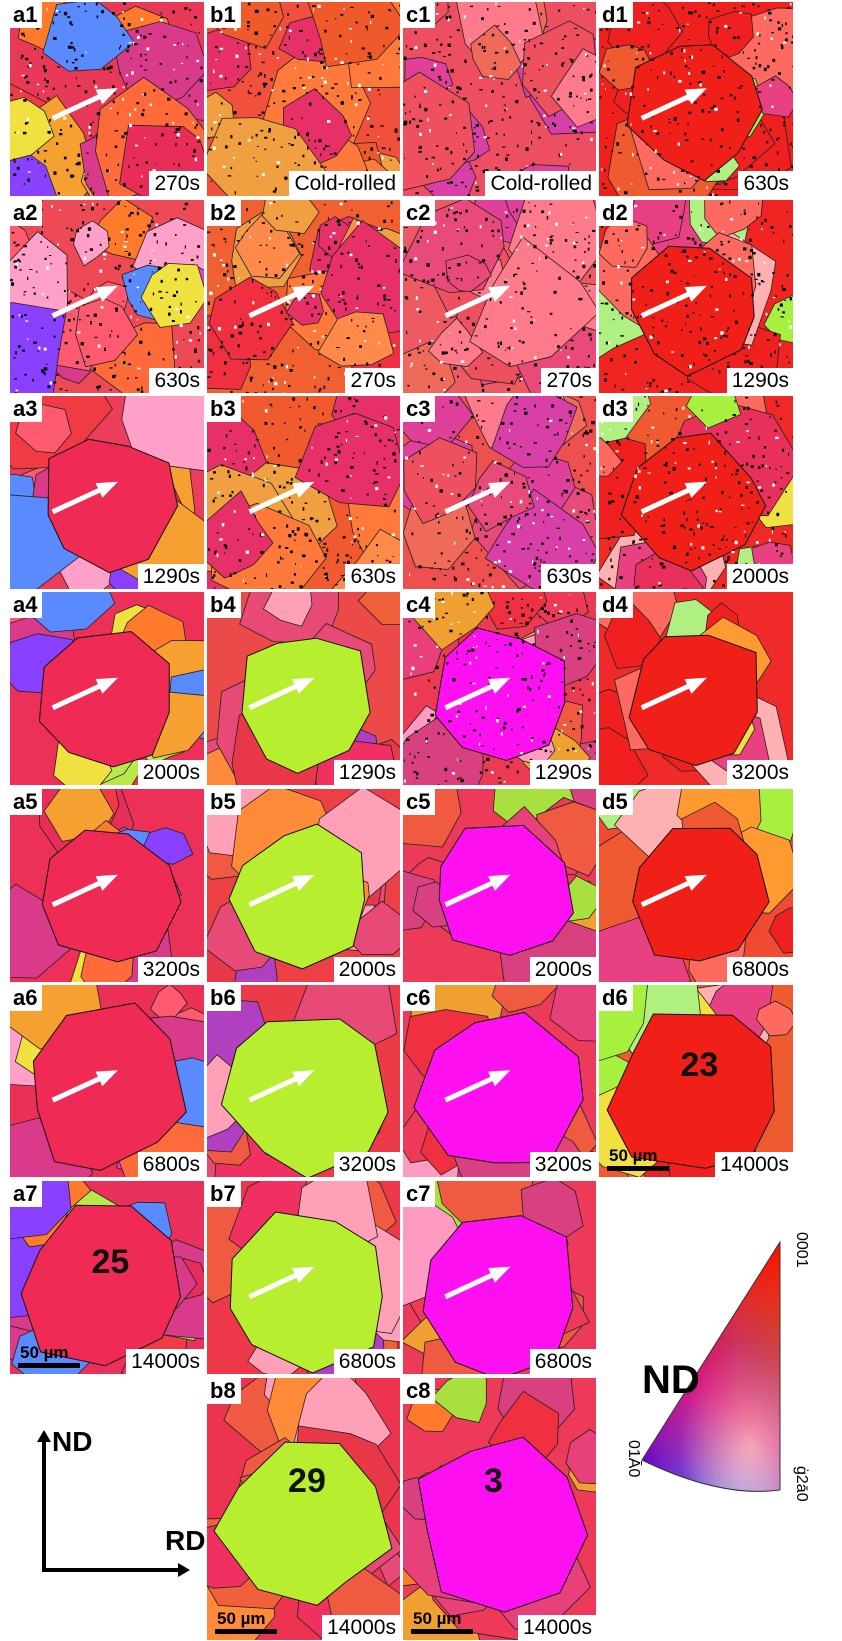 This screenshot has height=1641, width=842. What do you see at coordinates (26, 802) in the screenshot?
I see `panel-label: a5` at bounding box center [26, 802].